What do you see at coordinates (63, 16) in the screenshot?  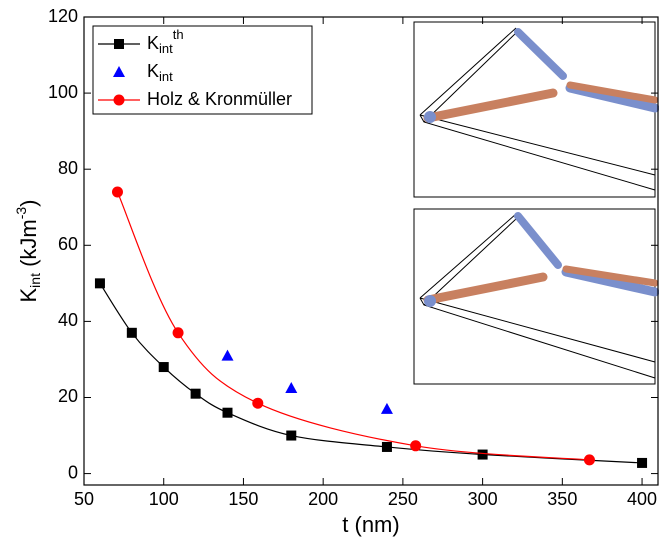 I see `y-tick-label: 120` at bounding box center [63, 16].